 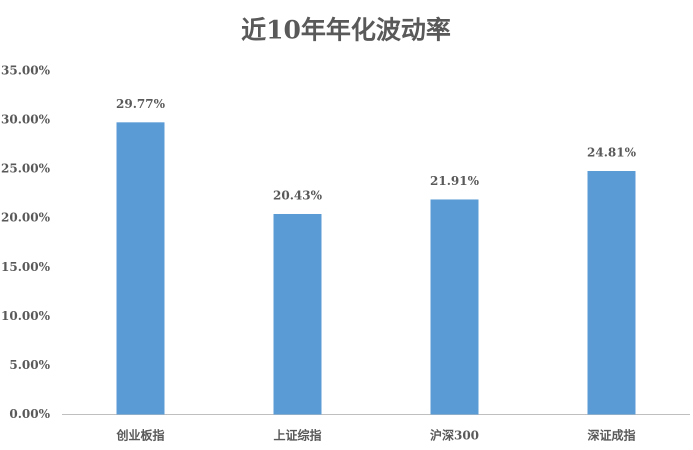 What do you see at coordinates (26, 267) in the screenshot?
I see `y-tick-label: 15.00%` at bounding box center [26, 267].